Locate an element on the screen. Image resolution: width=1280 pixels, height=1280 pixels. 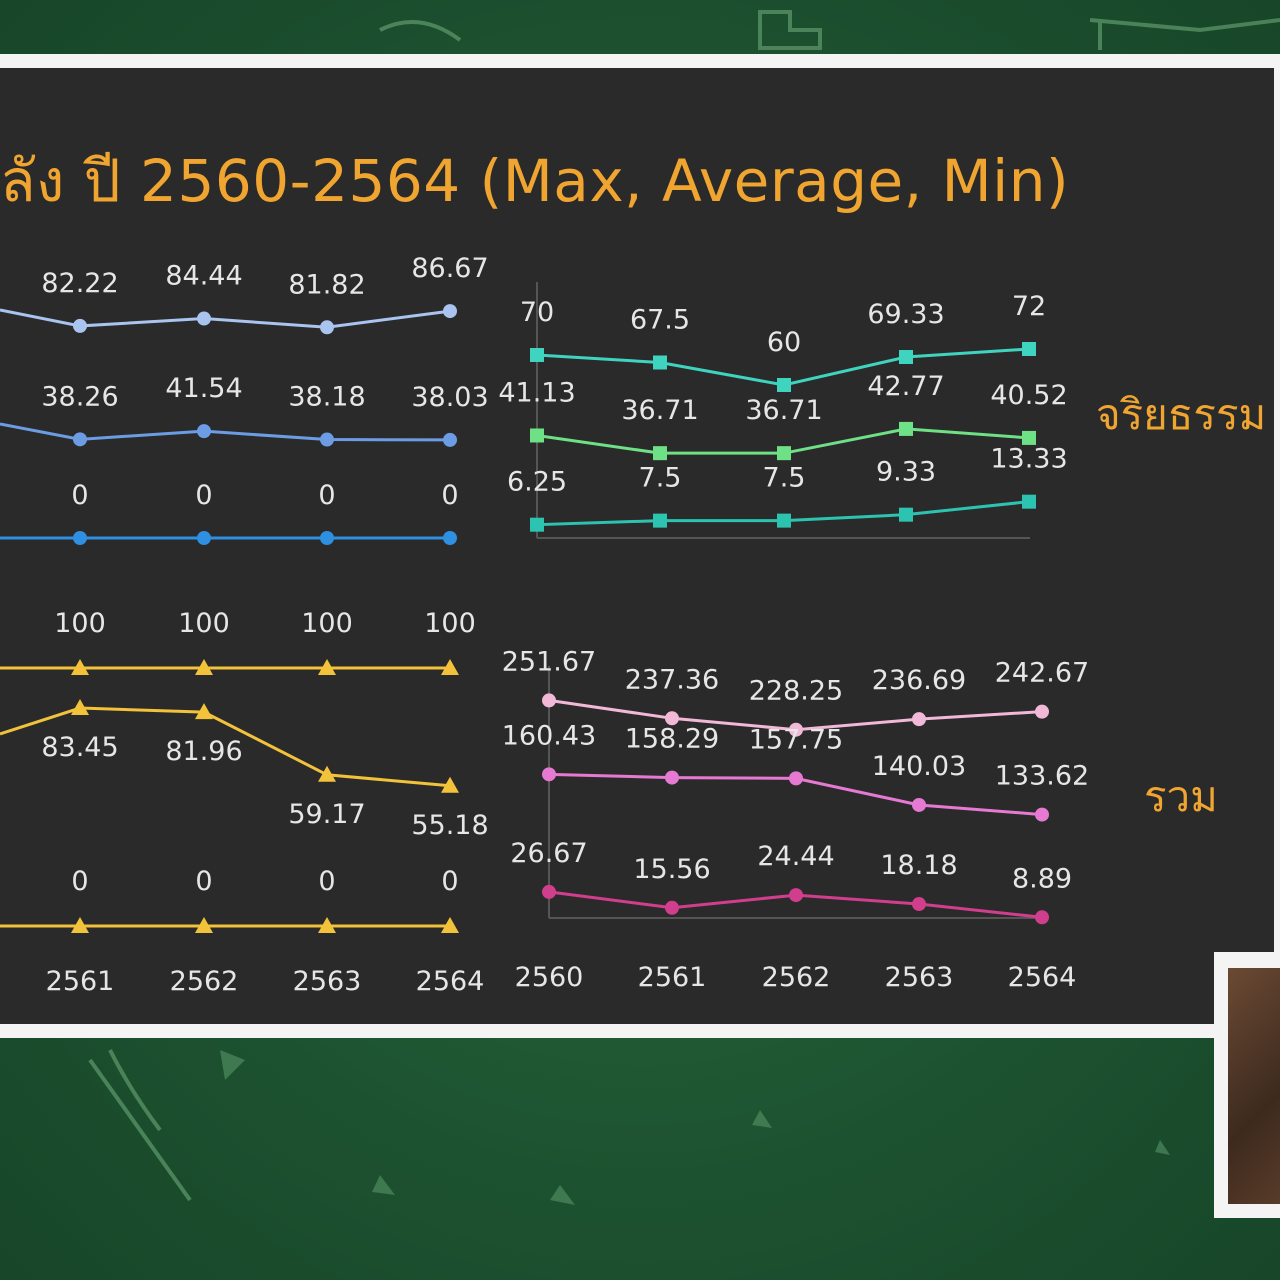
chart-4-avg-label-2561: 158.29 is located at coordinates (672, 739).